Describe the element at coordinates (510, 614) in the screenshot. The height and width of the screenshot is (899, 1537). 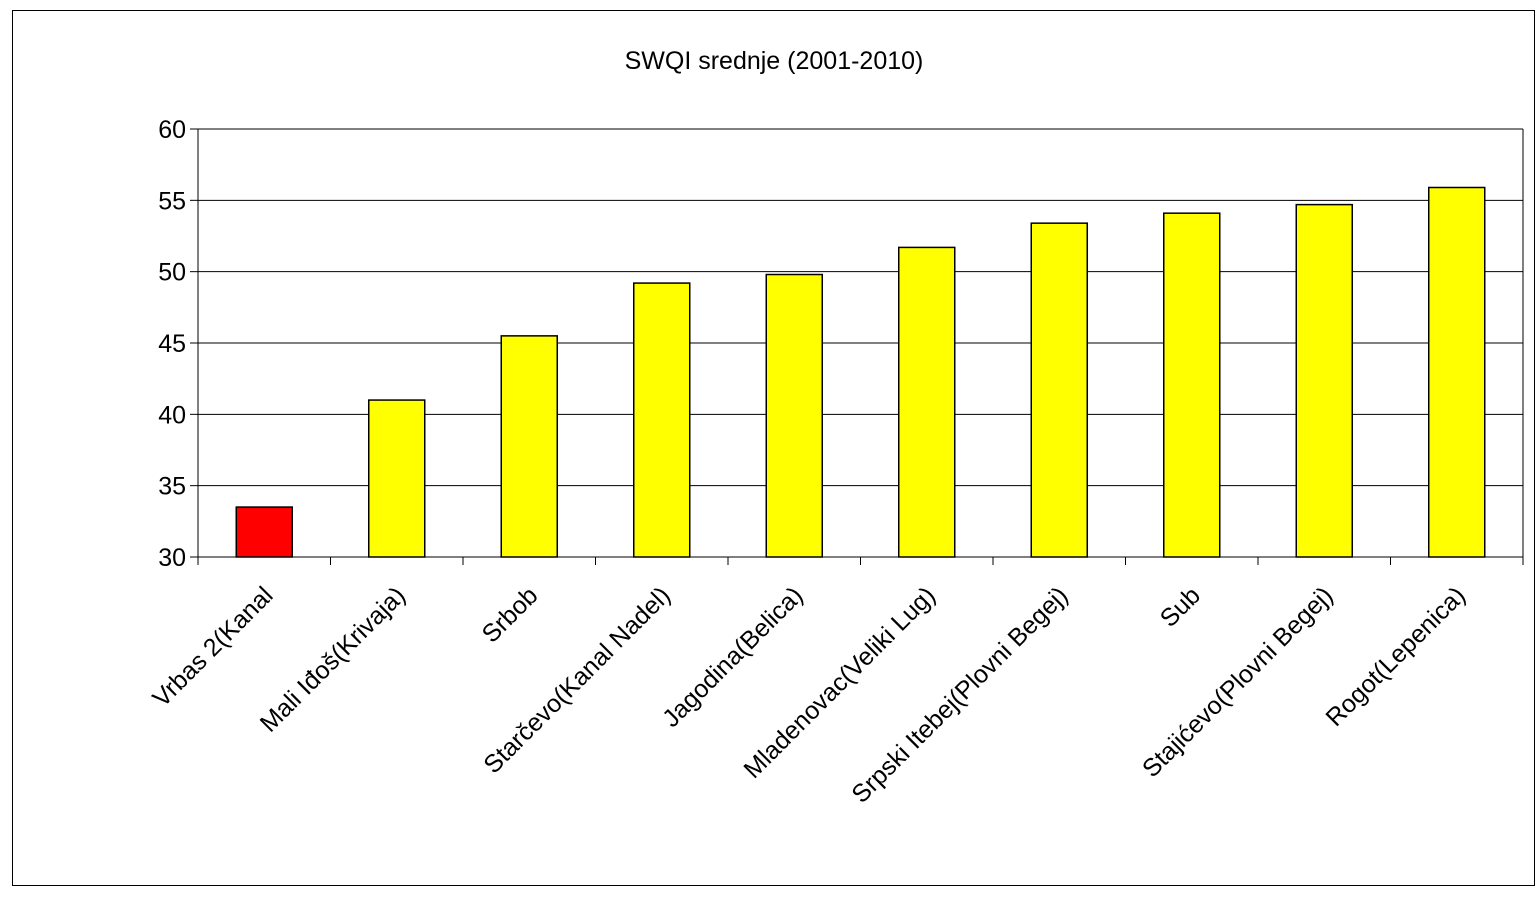
I see `category-label: Srbob` at that location.